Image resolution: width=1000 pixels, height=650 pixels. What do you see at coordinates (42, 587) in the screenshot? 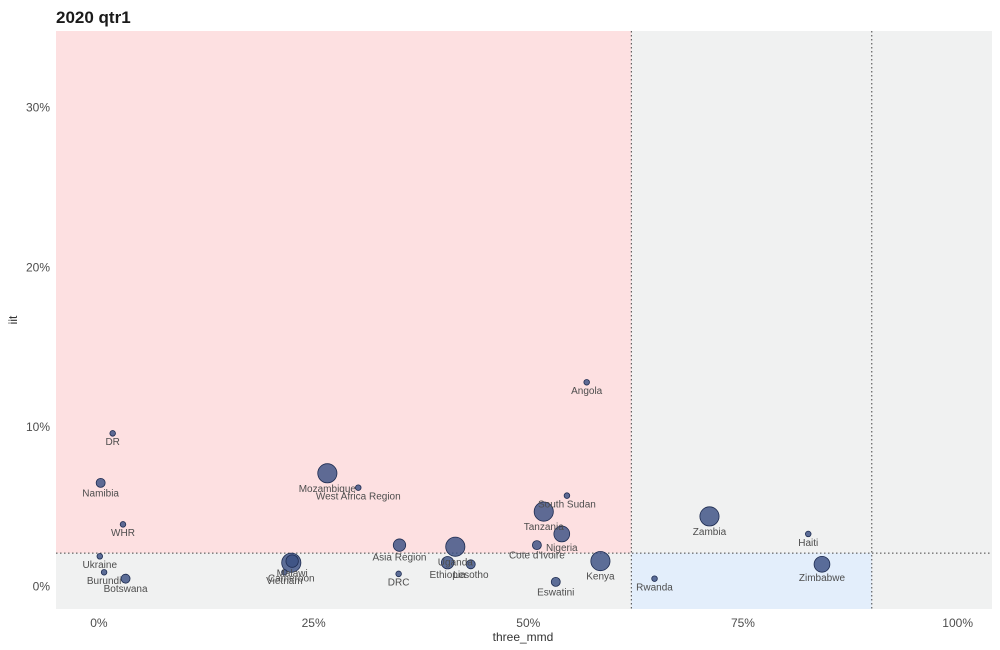
I see `y-tick-label: 0%` at bounding box center [42, 587].